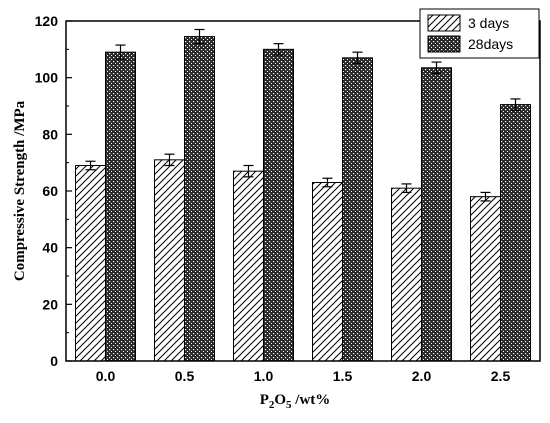  What do you see at coordinates (47, 78) in the screenshot?
I see `y-tick-label: 100` at bounding box center [47, 78].